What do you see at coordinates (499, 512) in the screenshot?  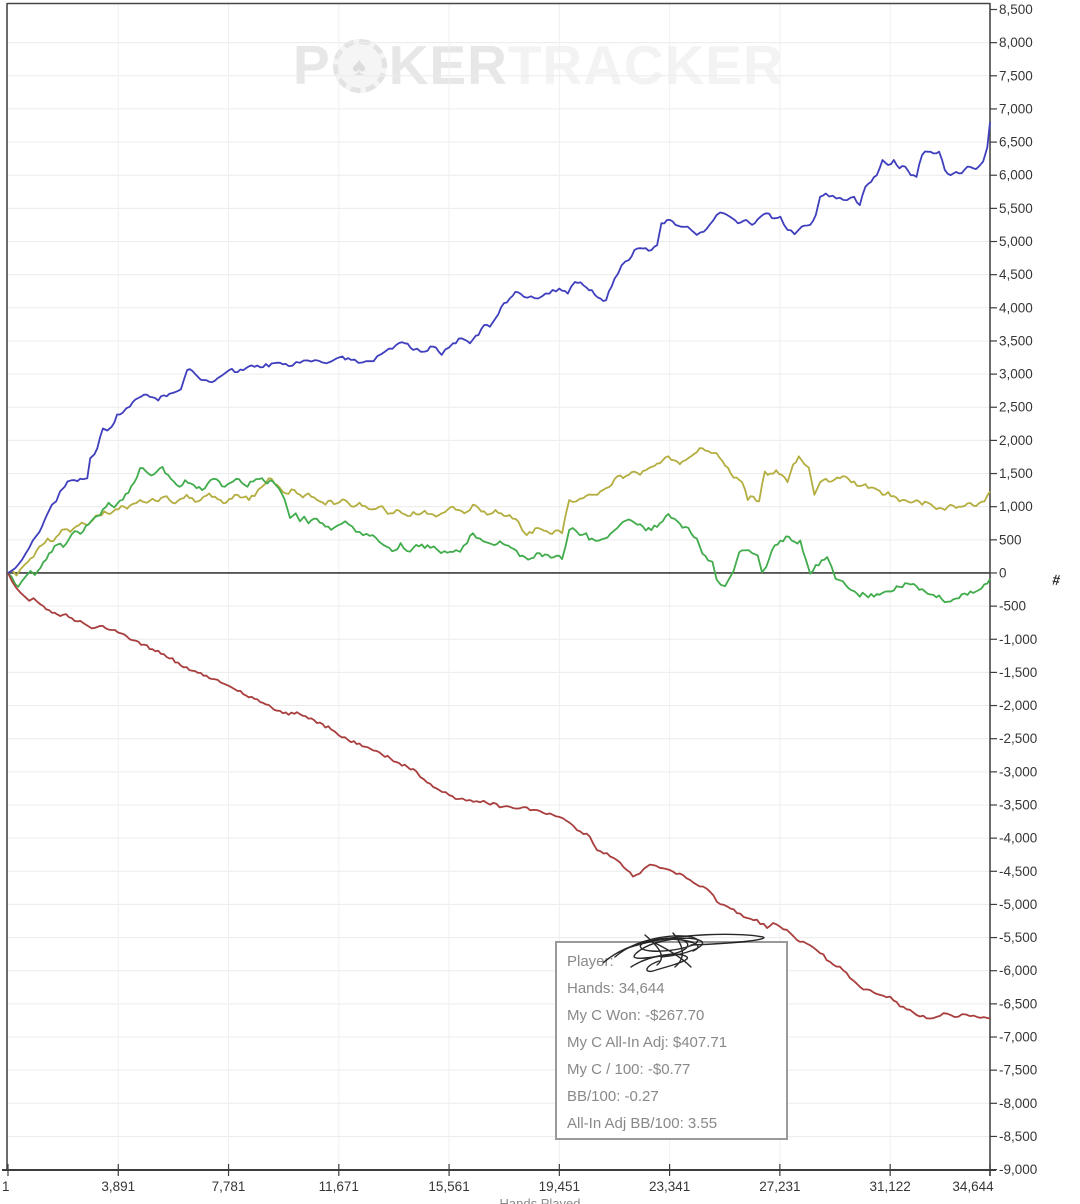 I see `olive-line` at bounding box center [499, 512].